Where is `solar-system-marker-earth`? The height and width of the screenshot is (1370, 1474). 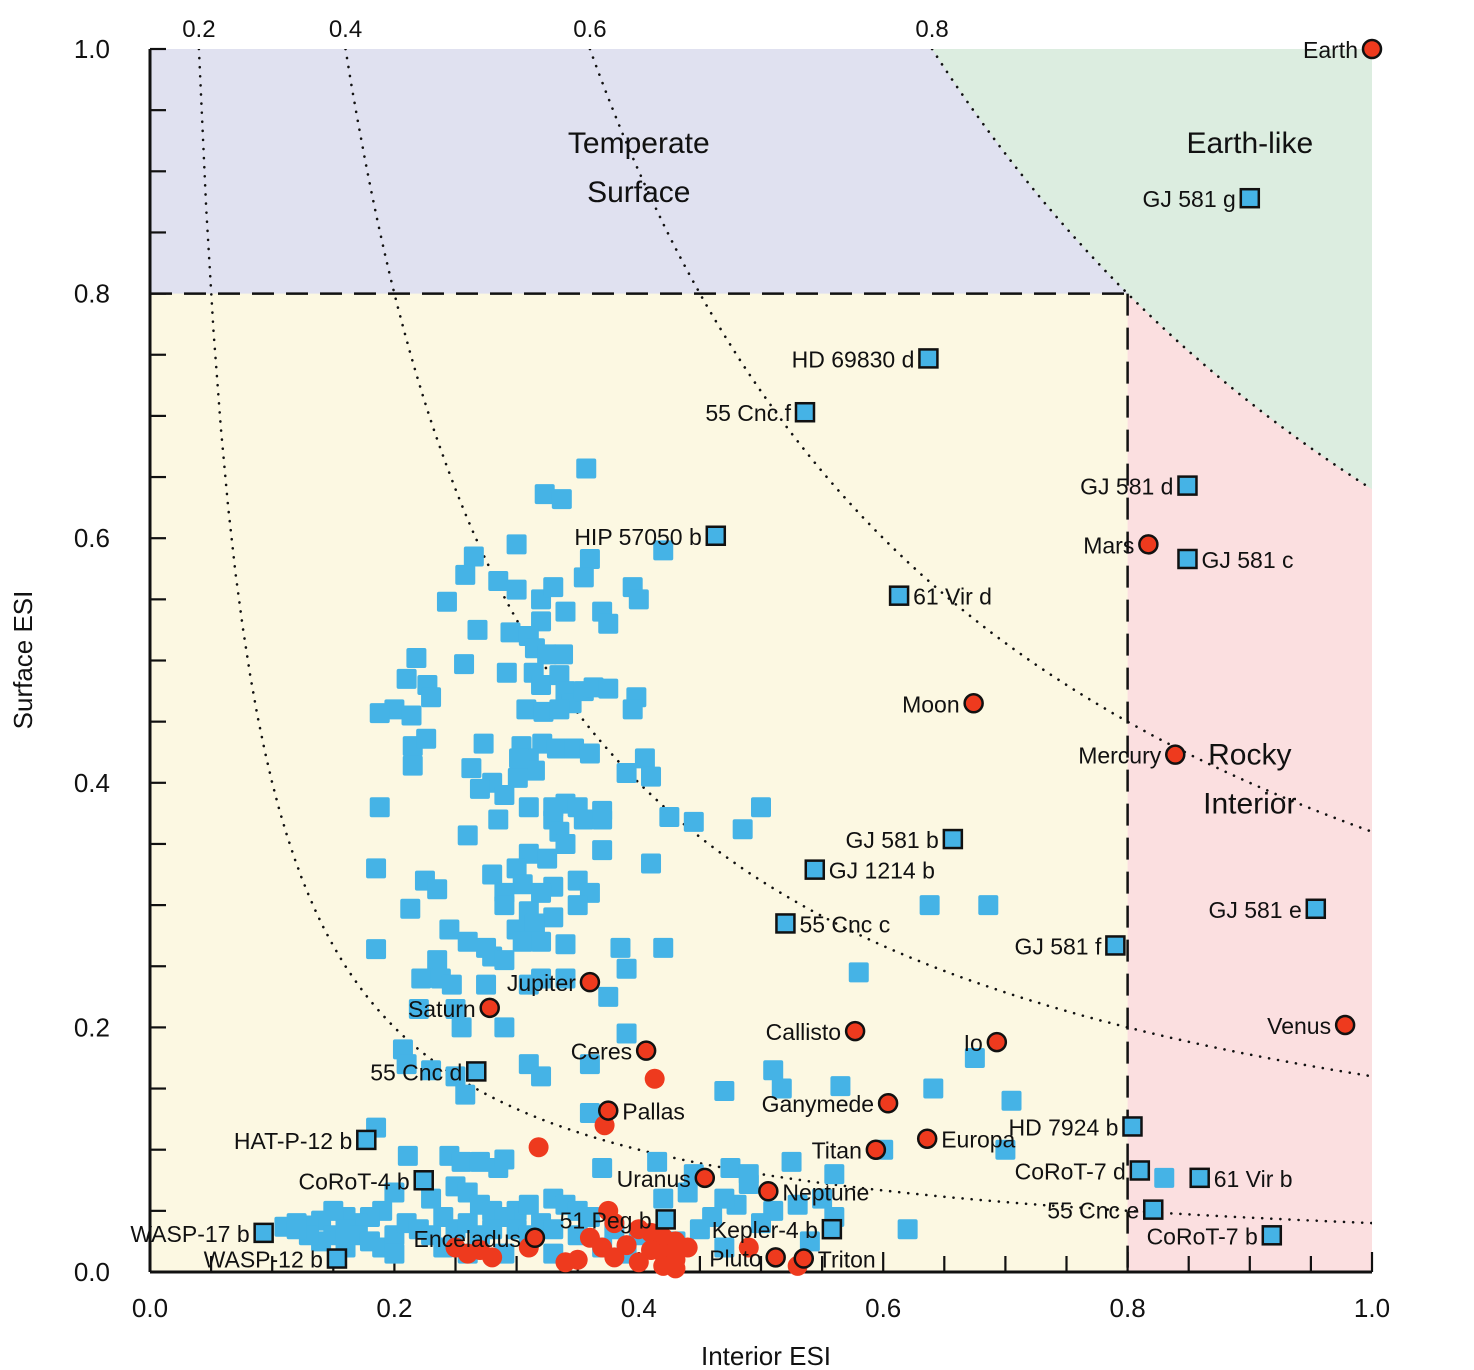
solar-system-marker-earth is located at coordinates (1372, 49).